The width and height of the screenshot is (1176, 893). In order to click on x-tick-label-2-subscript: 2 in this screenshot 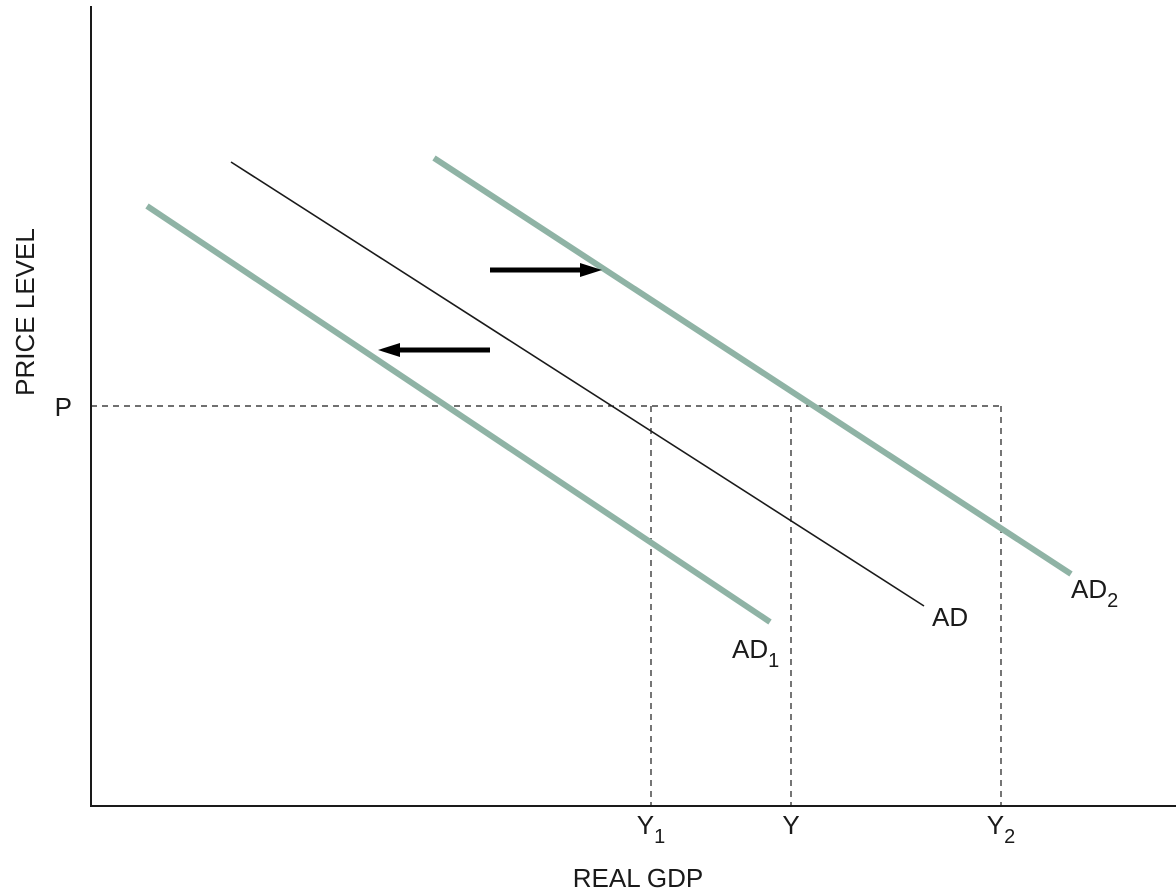, I will do `click(1009, 837)`.